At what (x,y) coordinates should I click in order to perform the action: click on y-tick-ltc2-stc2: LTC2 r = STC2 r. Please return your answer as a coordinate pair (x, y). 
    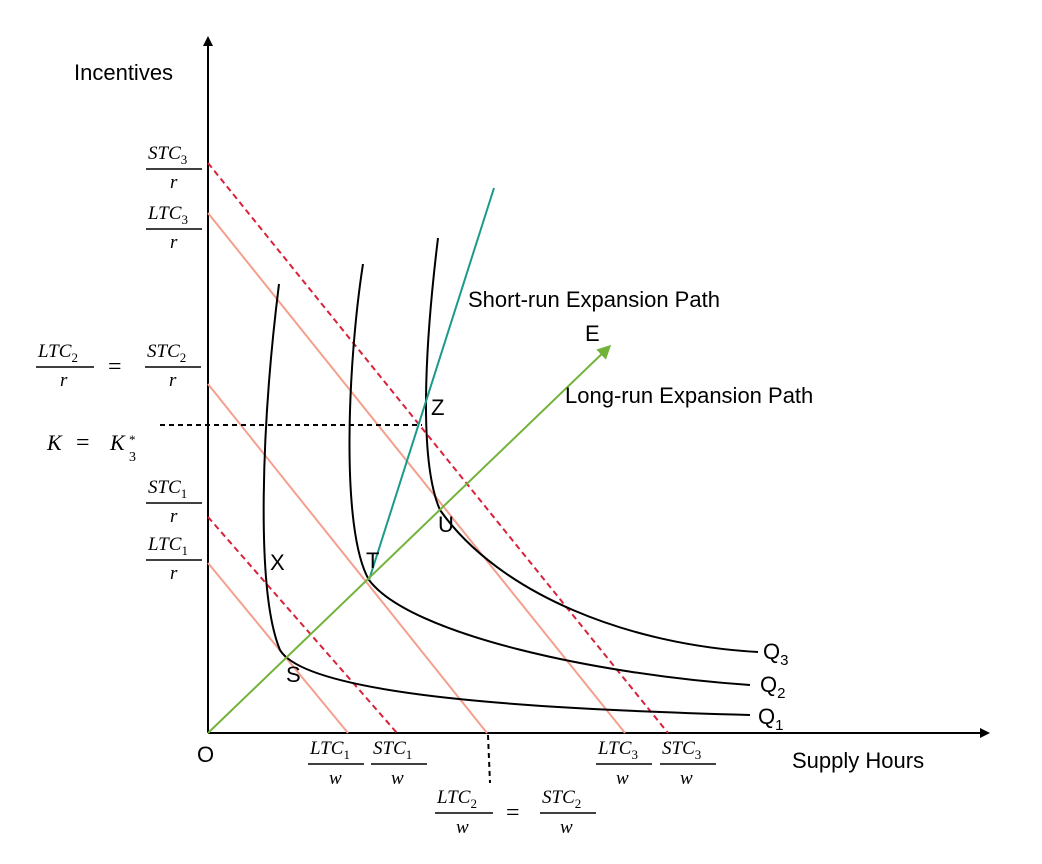
    Looking at the image, I should click on (118, 366).